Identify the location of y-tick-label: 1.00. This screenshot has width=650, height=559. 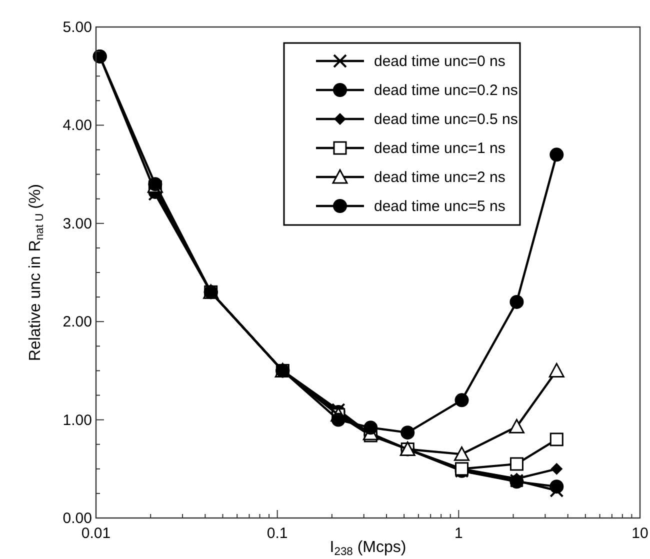
(77, 420).